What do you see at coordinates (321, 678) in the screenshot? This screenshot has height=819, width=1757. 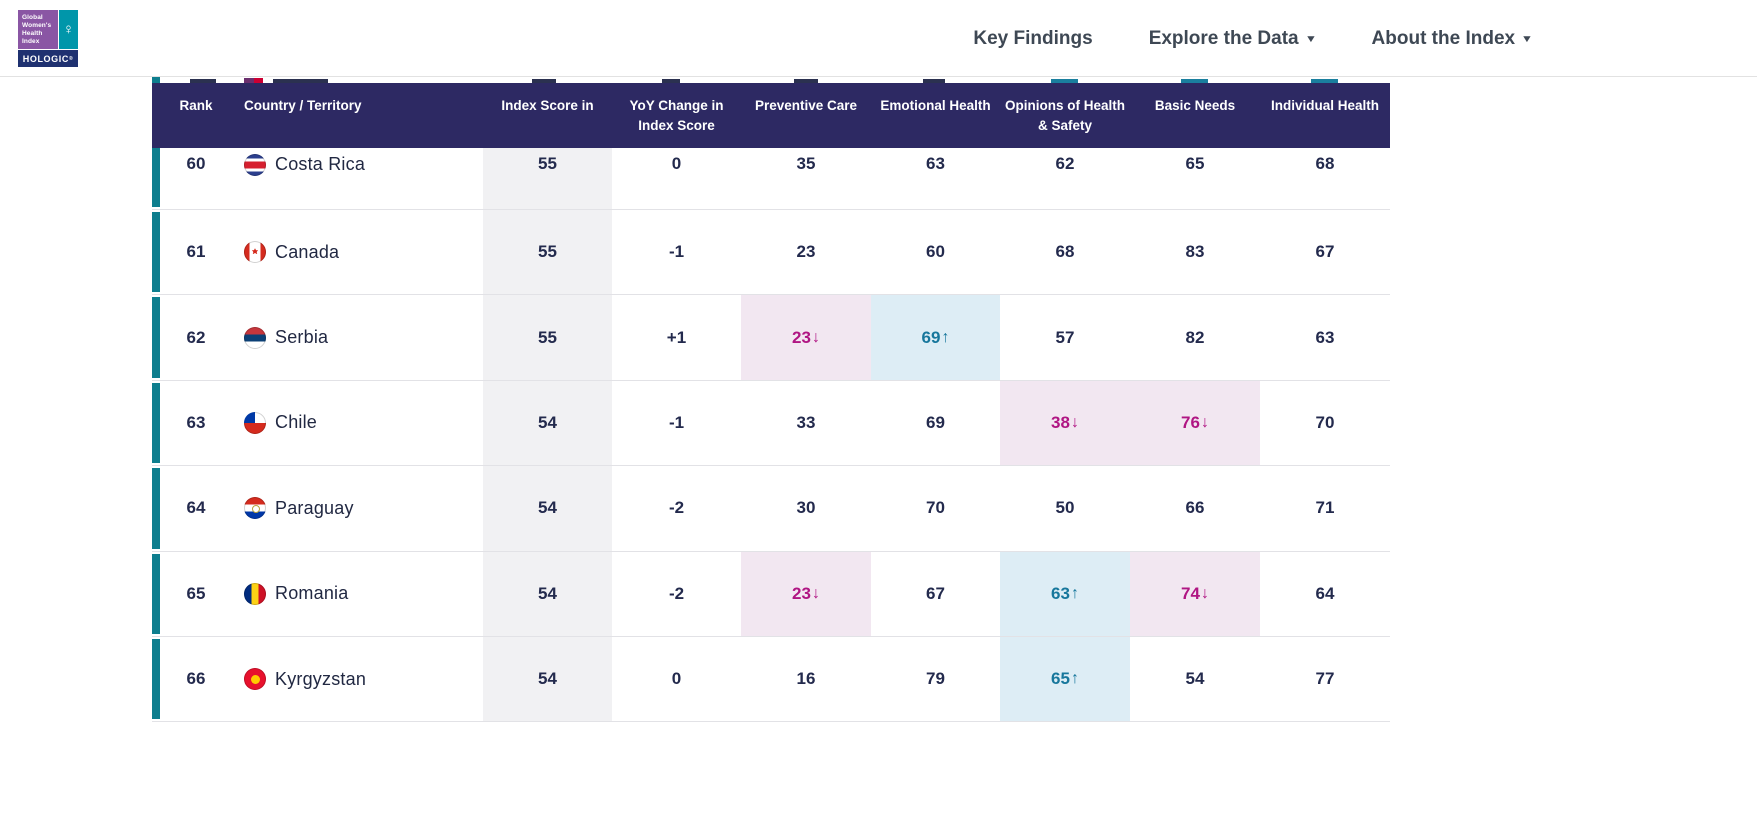 I see `country-name: Kyrgyzstan` at bounding box center [321, 678].